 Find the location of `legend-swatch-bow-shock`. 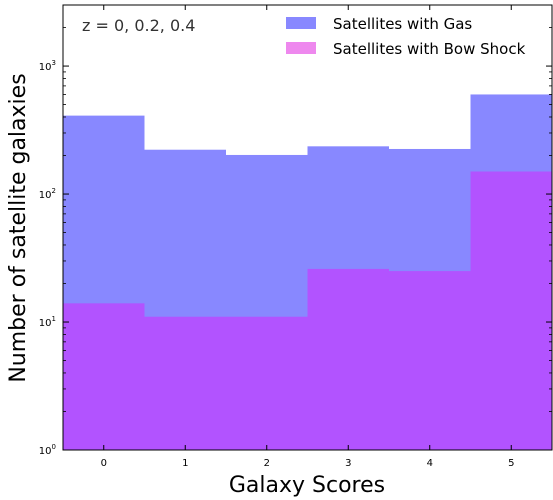

legend-swatch-bow-shock is located at coordinates (301, 48).